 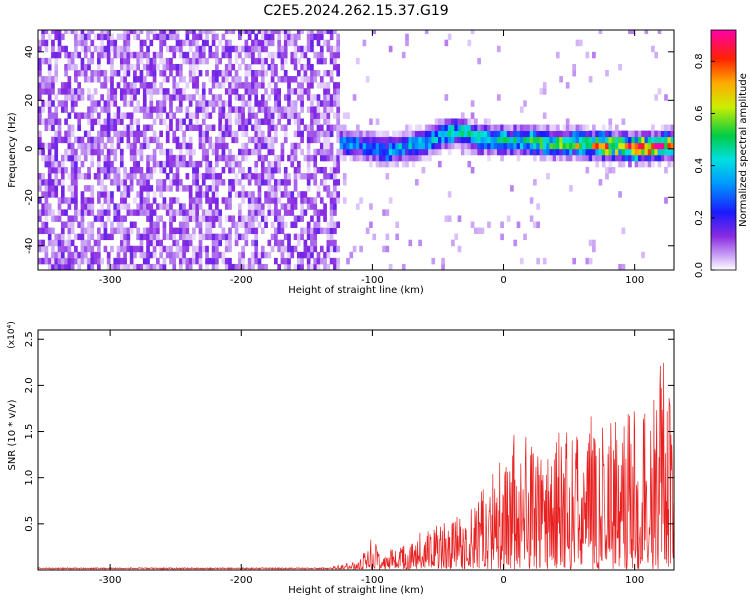 What do you see at coordinates (699, 218) in the screenshot?
I see `colorbar-tick-label: 0.2` at bounding box center [699, 218].